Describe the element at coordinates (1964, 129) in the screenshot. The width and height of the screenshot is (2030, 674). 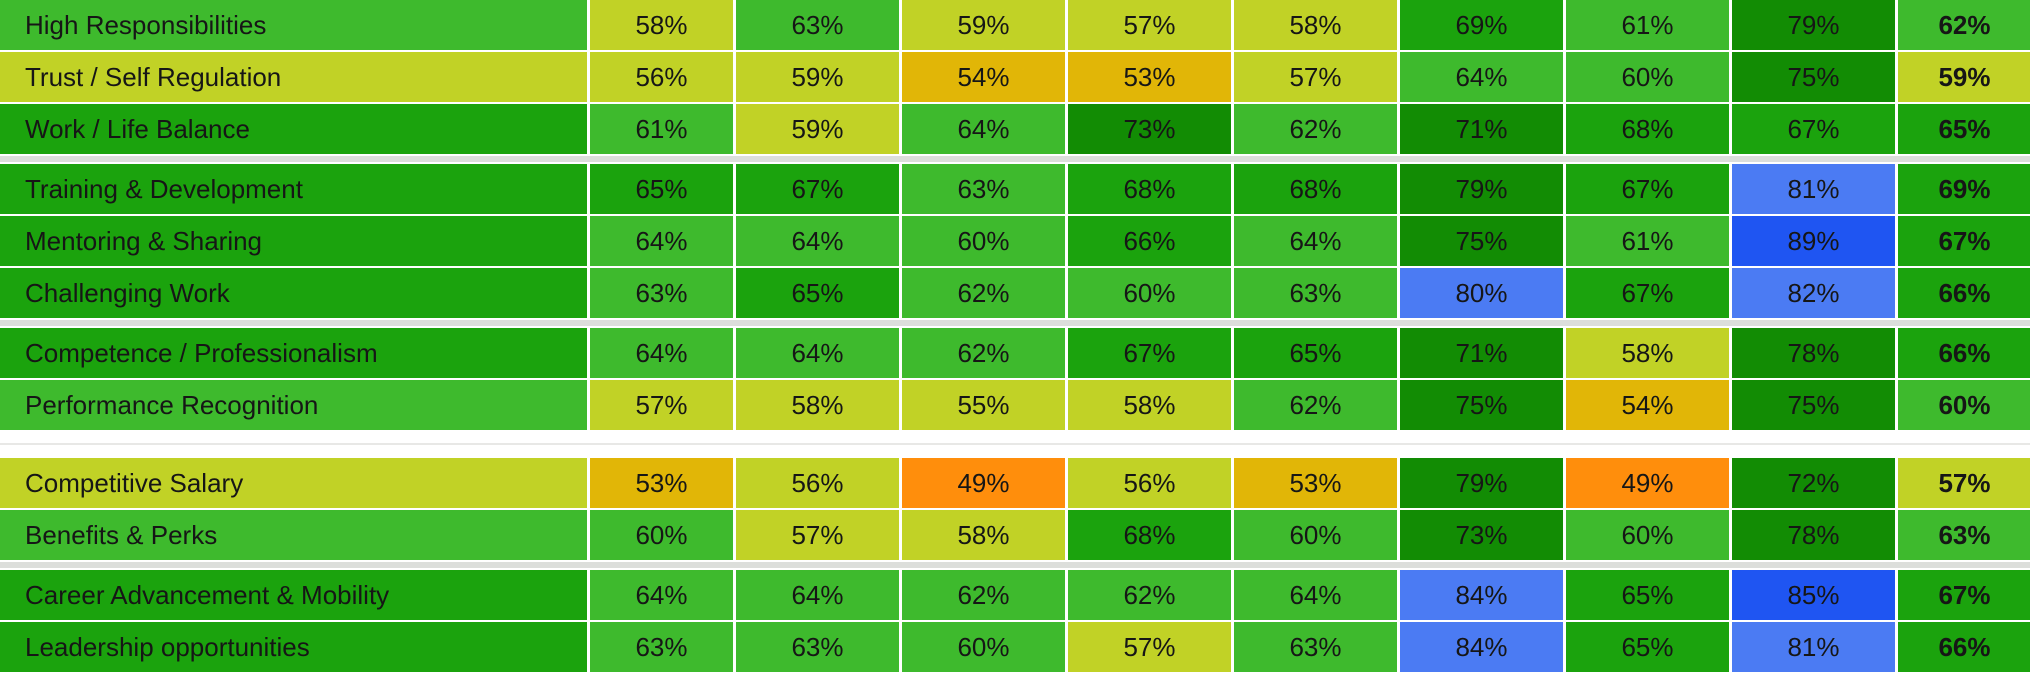
I see `total-cell: 65%` at that location.